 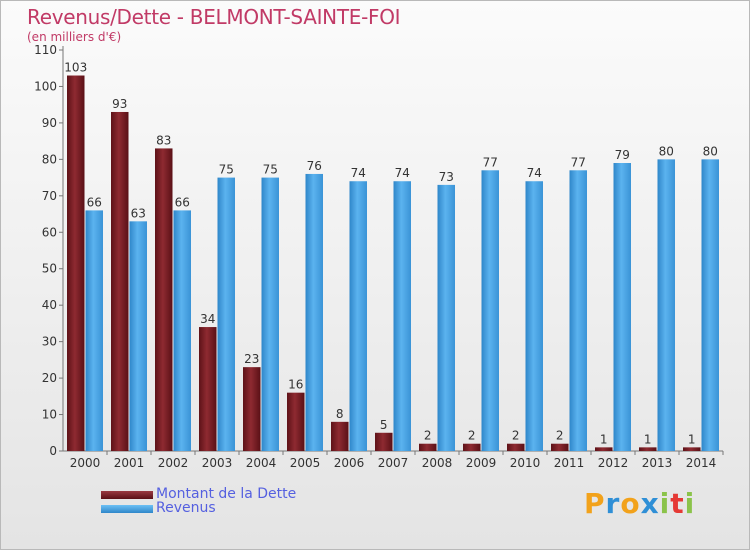 I want to click on x-tick-label: 2014, so click(x=701, y=463).